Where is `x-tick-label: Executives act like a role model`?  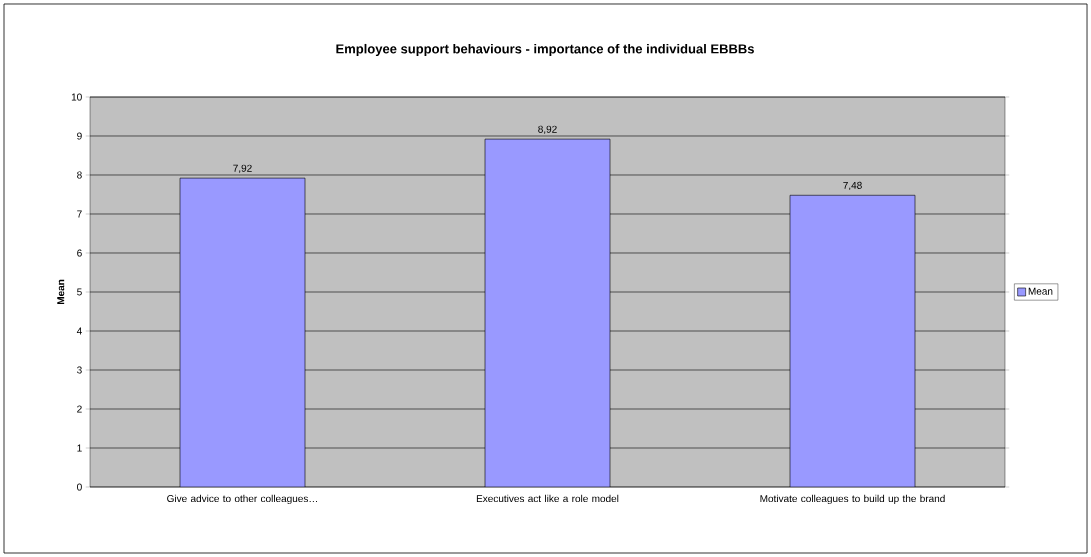
x-tick-label: Executives act like a role model is located at coordinates (547, 498).